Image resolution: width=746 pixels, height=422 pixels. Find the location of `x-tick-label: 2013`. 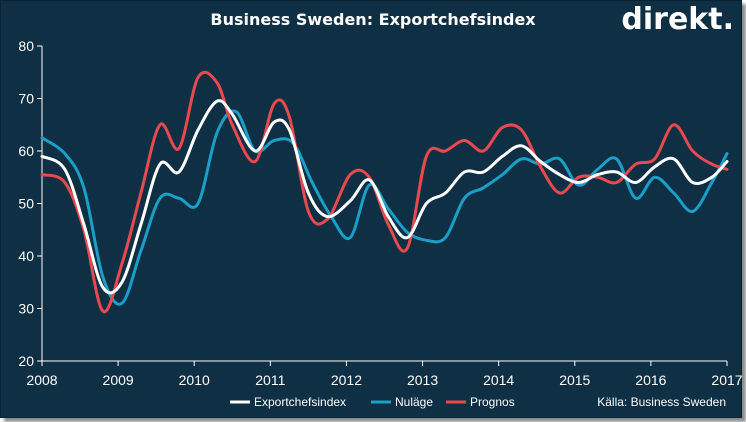

x-tick-label: 2013 is located at coordinates (422, 380).